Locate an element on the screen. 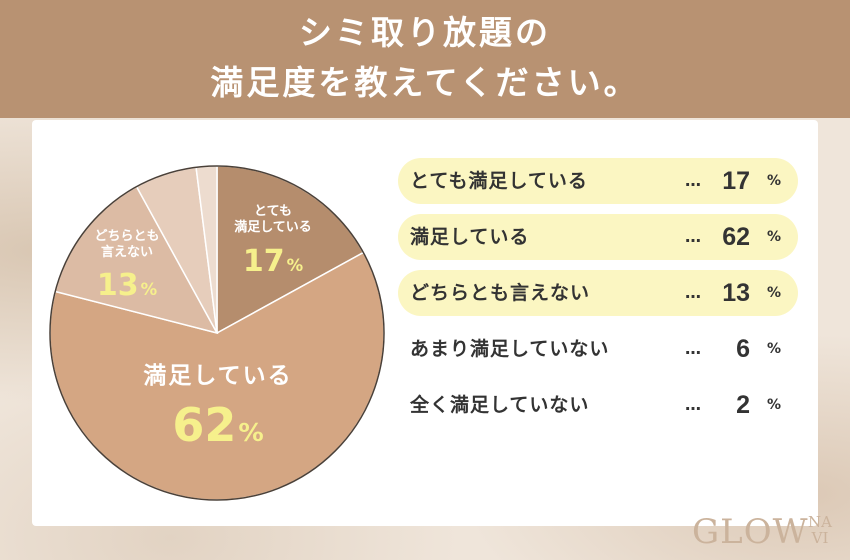 The image size is (850, 560). glownavi-logo: GLOW NA VI is located at coordinates (767, 531).